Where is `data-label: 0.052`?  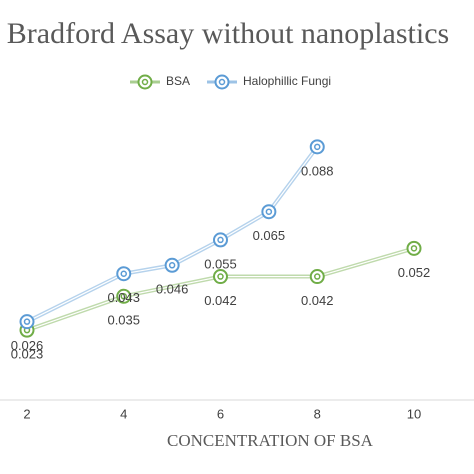
data-label: 0.052 is located at coordinates (414, 272).